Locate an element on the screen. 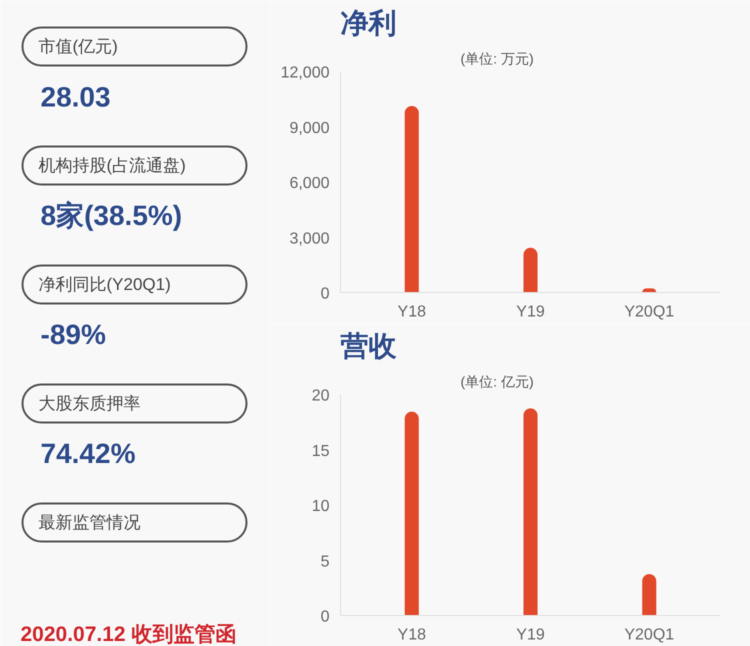 This screenshot has width=750, height=646. text: 28.03 is located at coordinates (75, 97).